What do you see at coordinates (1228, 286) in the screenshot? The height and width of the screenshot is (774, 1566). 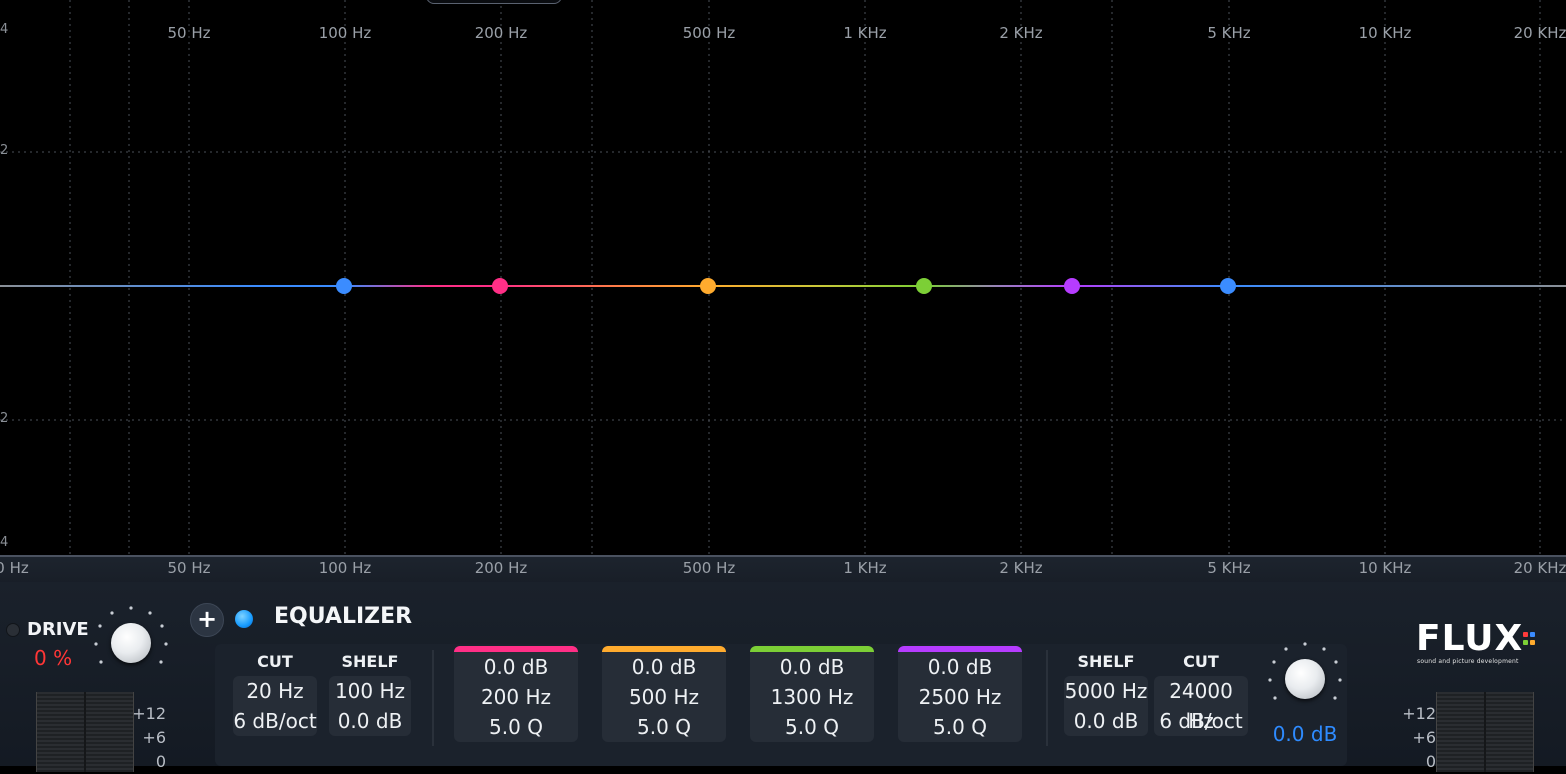 I see `band-shelf-high-node` at bounding box center [1228, 286].